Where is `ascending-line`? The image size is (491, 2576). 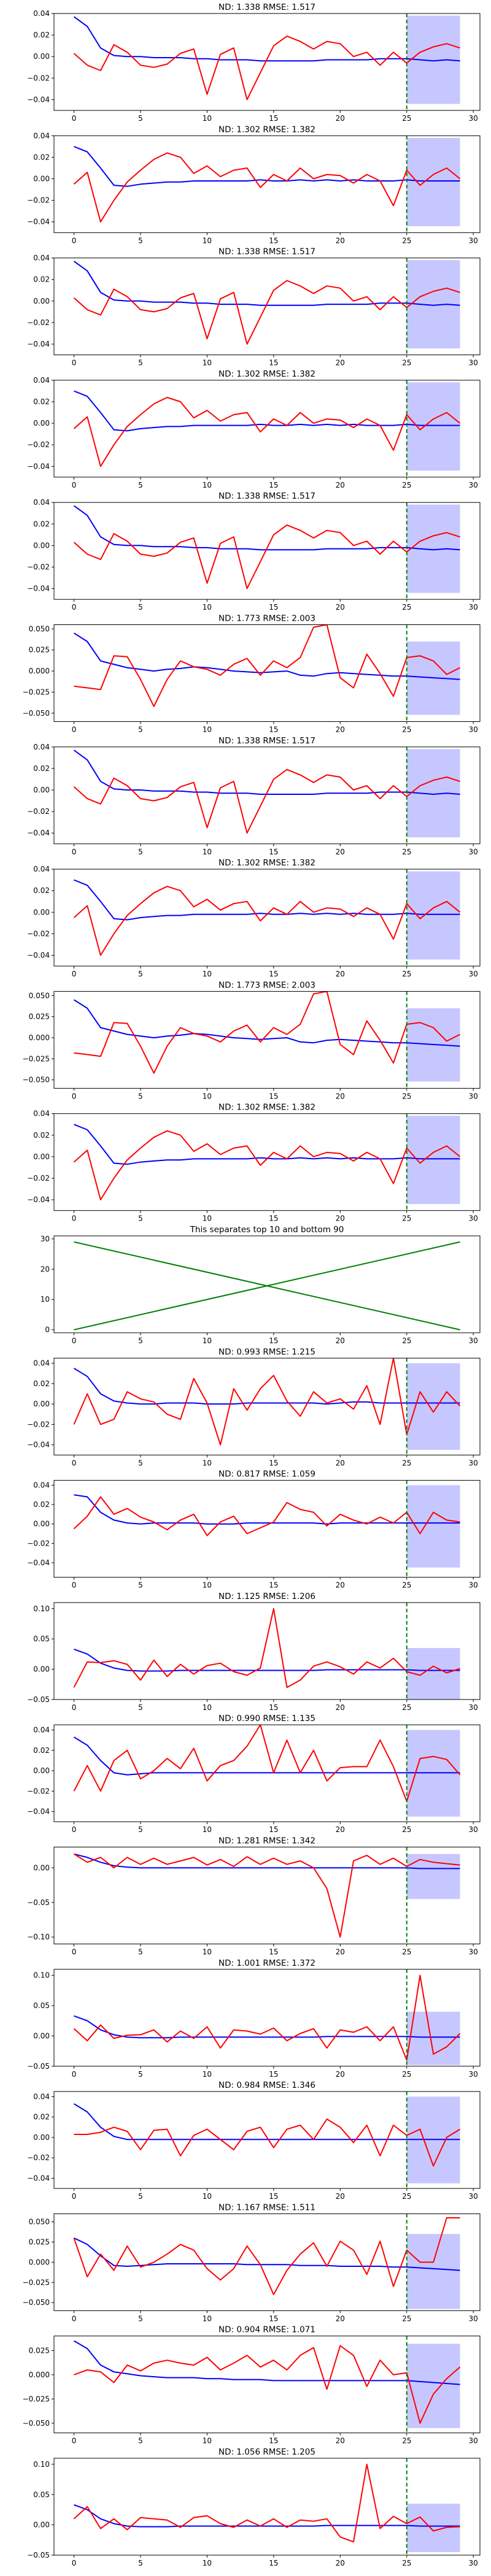 ascending-line is located at coordinates (267, 1286).